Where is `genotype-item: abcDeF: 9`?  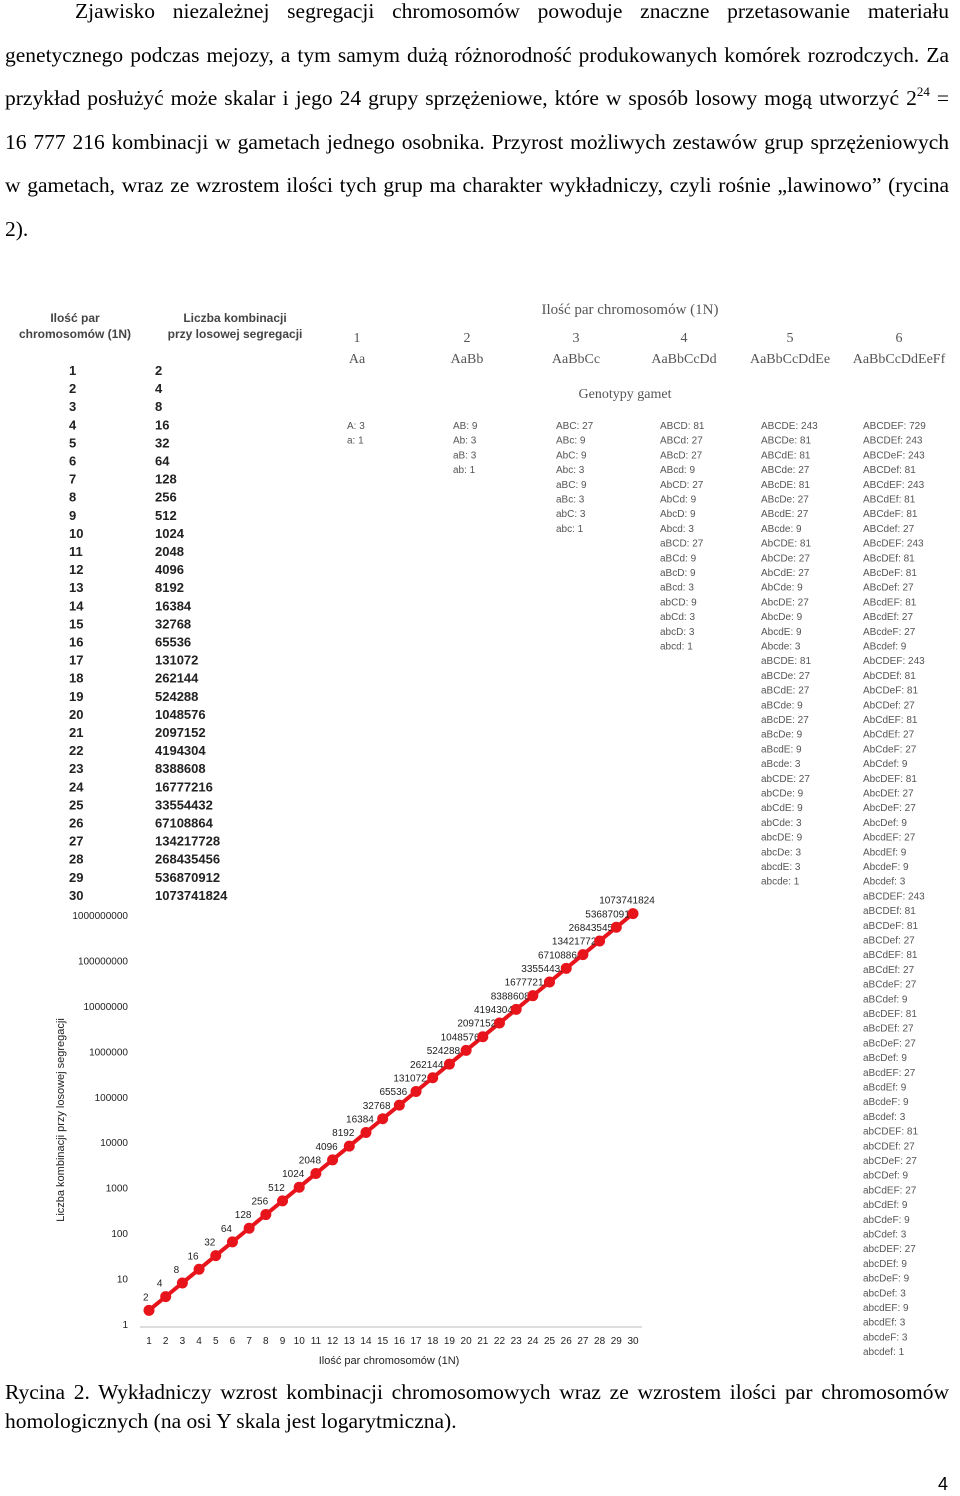
genotype-item: abcDeF: 9 is located at coordinates (886, 1279).